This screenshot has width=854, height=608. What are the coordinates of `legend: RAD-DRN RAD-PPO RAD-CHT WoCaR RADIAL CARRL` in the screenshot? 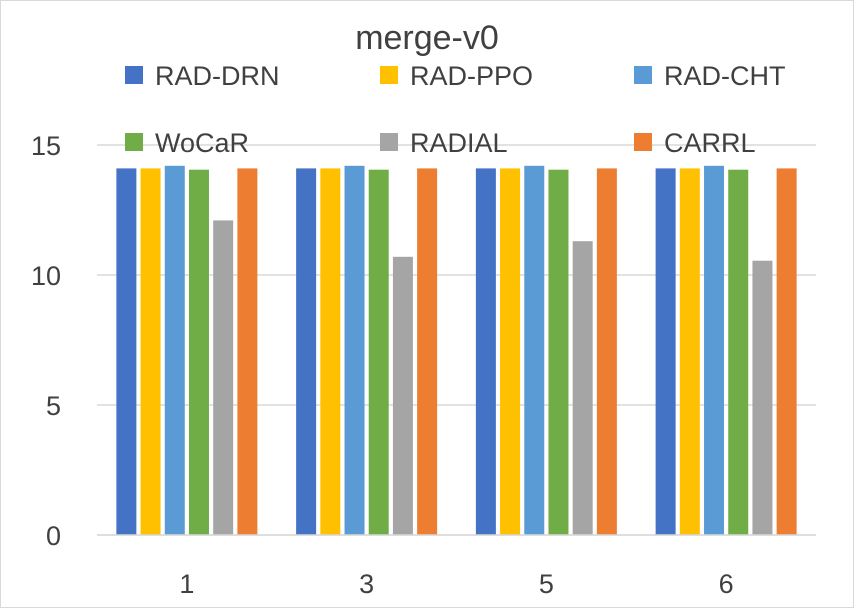 It's located at (455, 109).